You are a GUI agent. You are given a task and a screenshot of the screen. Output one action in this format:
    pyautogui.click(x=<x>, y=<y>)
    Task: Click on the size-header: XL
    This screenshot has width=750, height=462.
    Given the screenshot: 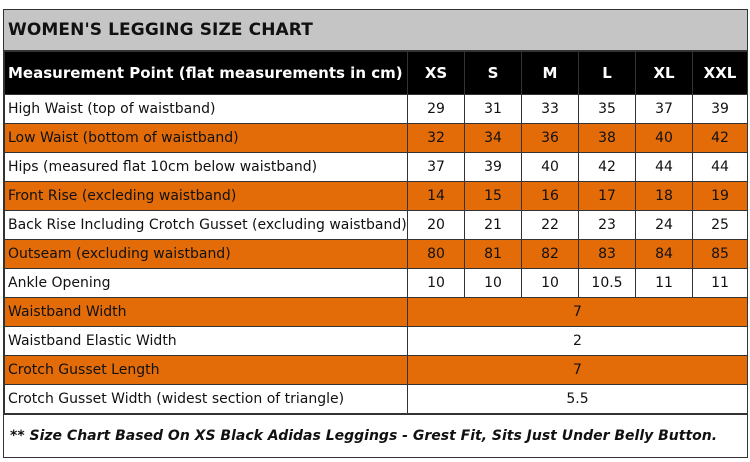 What is the action you would take?
    pyautogui.click(x=664, y=73)
    